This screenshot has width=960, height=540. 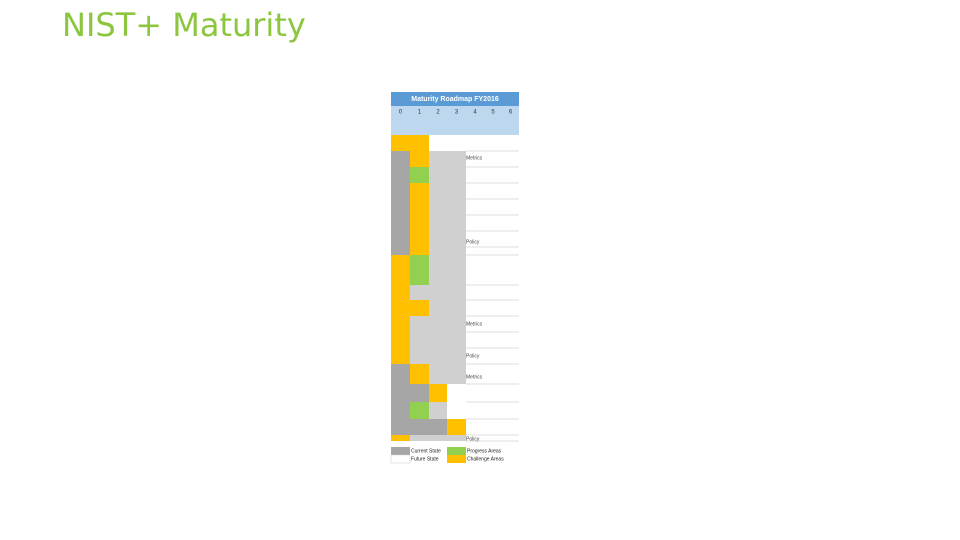 What do you see at coordinates (485, 459) in the screenshot?
I see `legend-label: Challenge Areas` at bounding box center [485, 459].